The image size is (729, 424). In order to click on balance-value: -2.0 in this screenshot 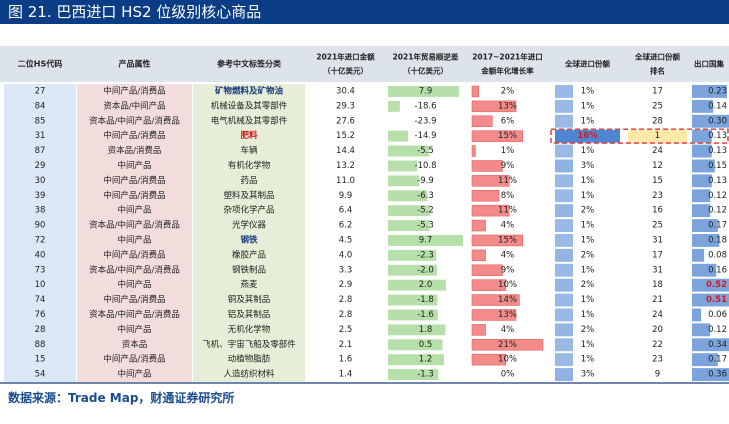, I will do `click(425, 270)`.